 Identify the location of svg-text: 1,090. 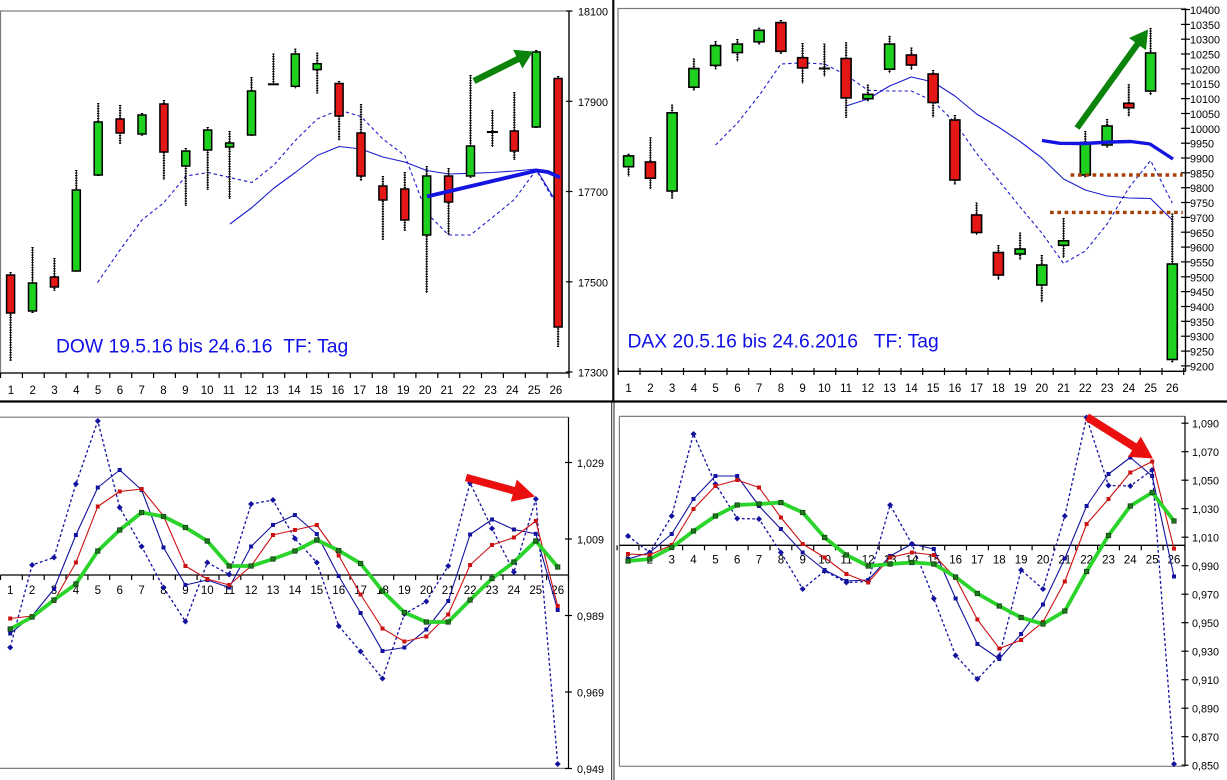
(1205, 425).